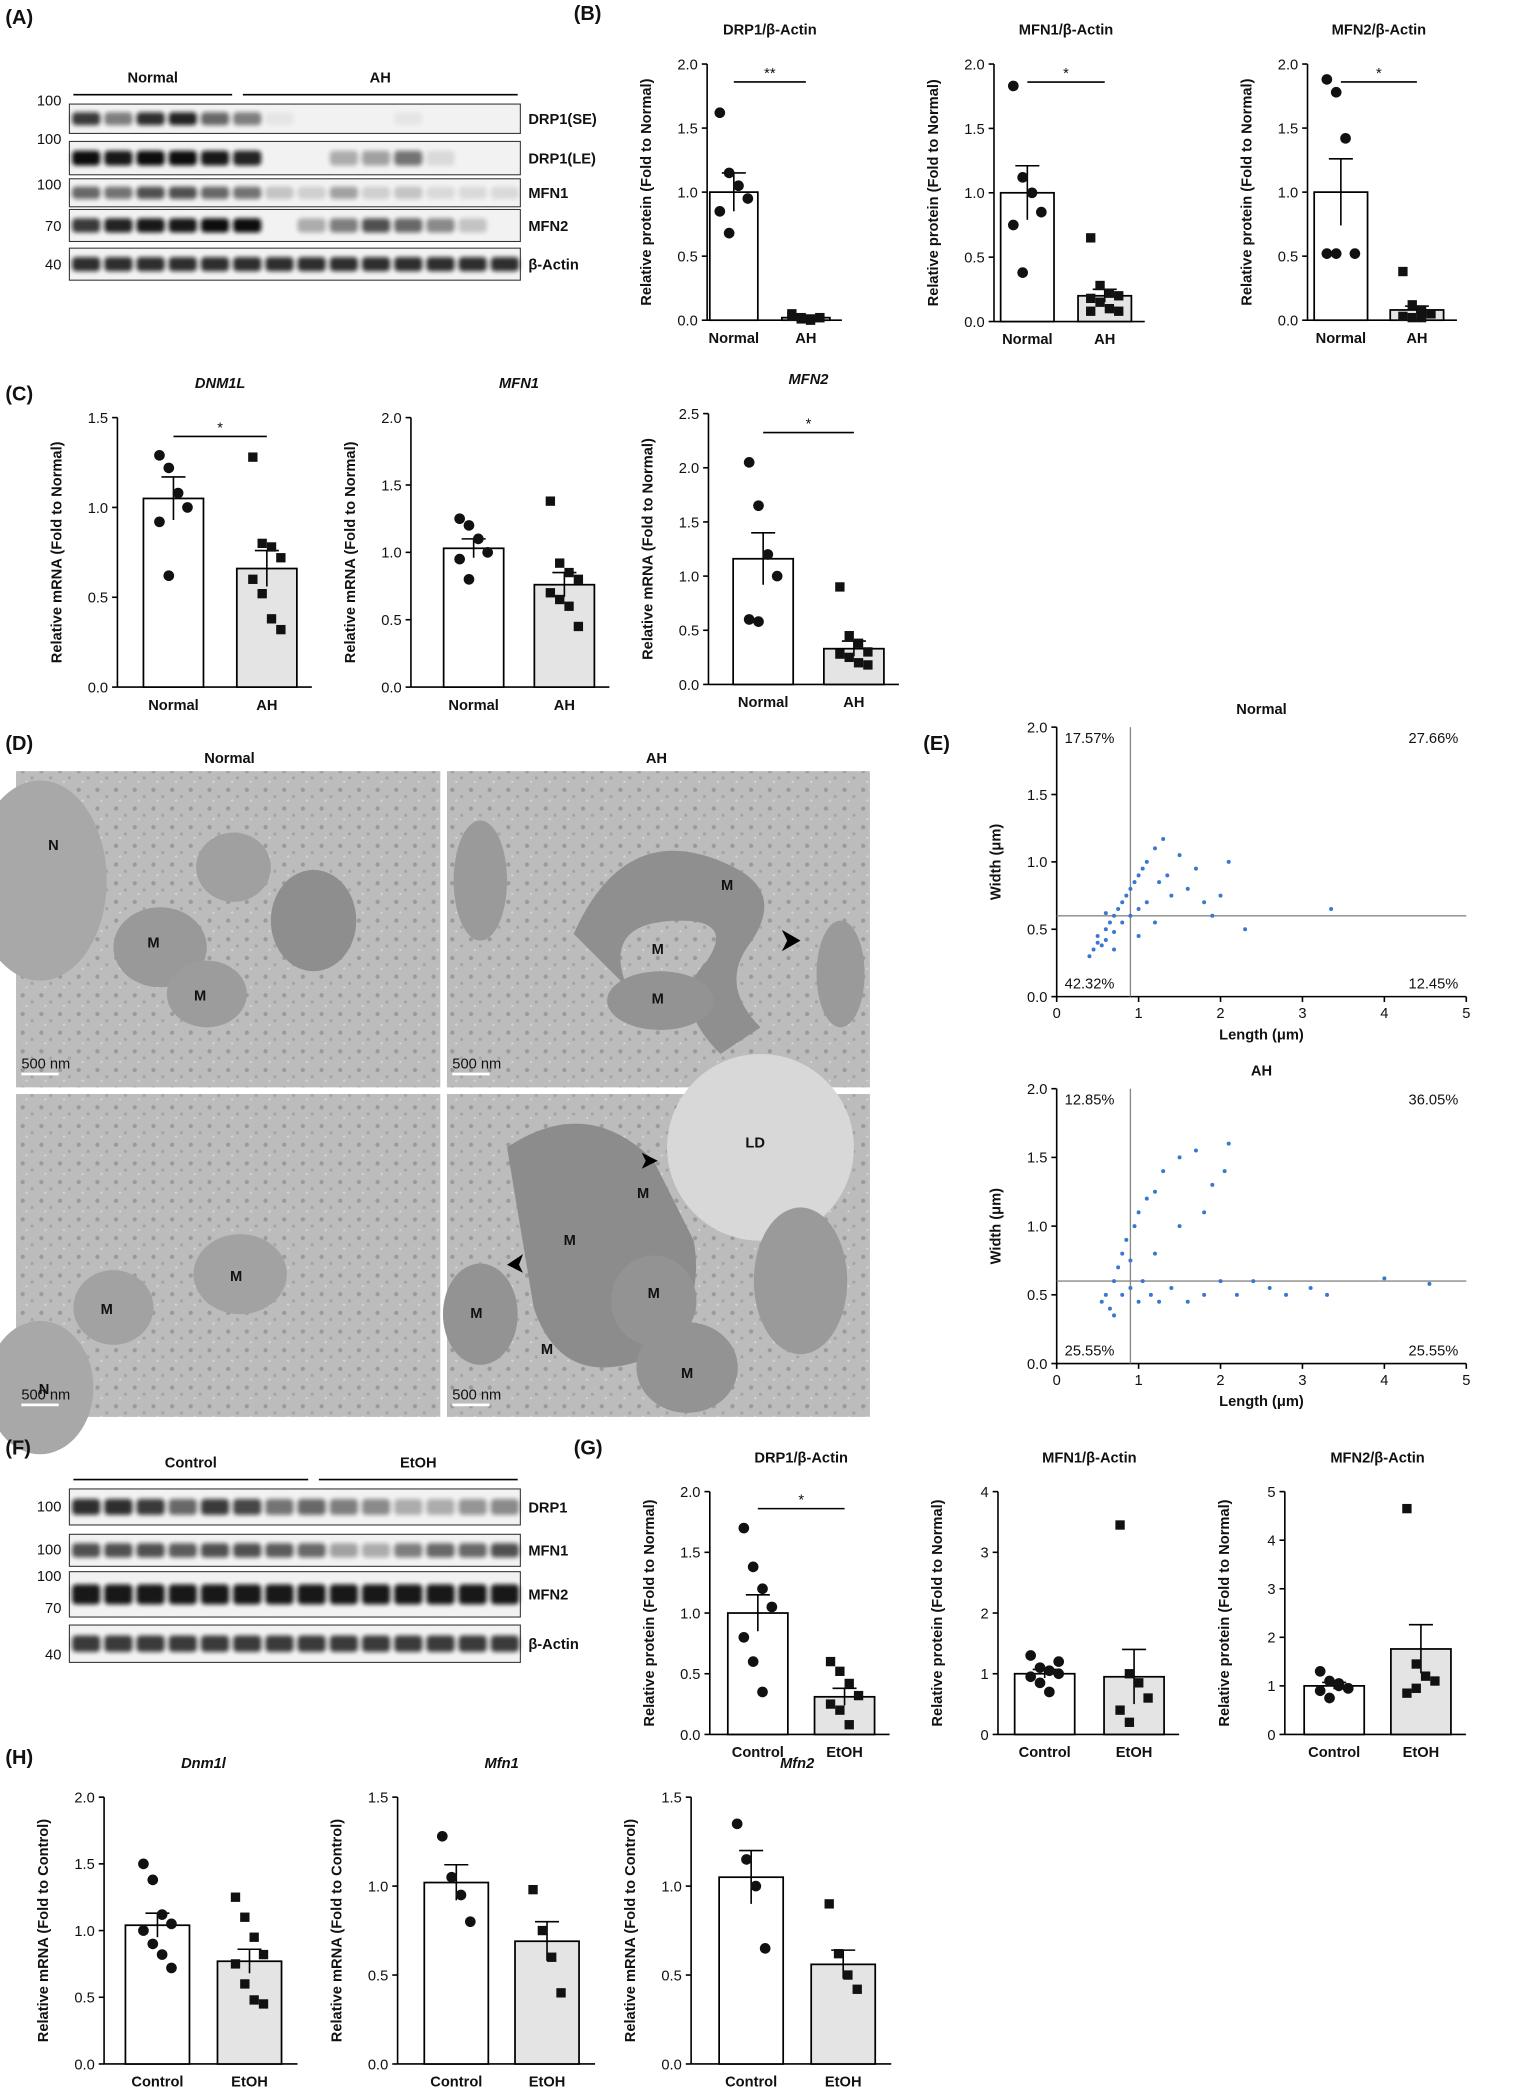 This screenshot has height=2092, width=1529. Describe the element at coordinates (548, 194) in the screenshot. I see `blot-row-label: MFN1` at that location.